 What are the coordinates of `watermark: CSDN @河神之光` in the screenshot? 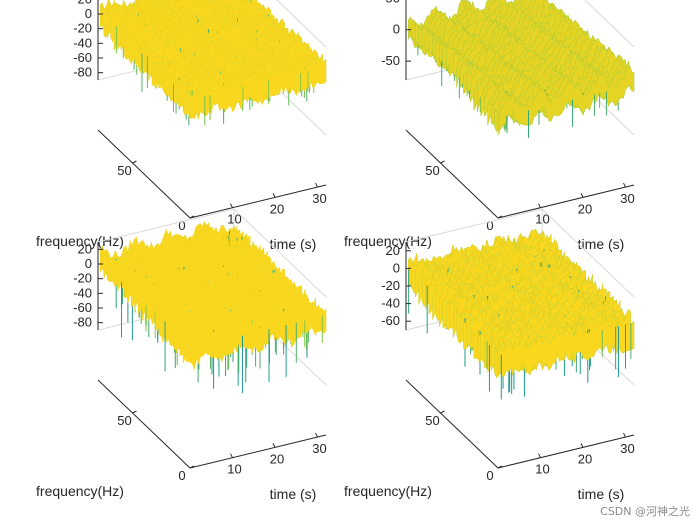 It's located at (645, 511).